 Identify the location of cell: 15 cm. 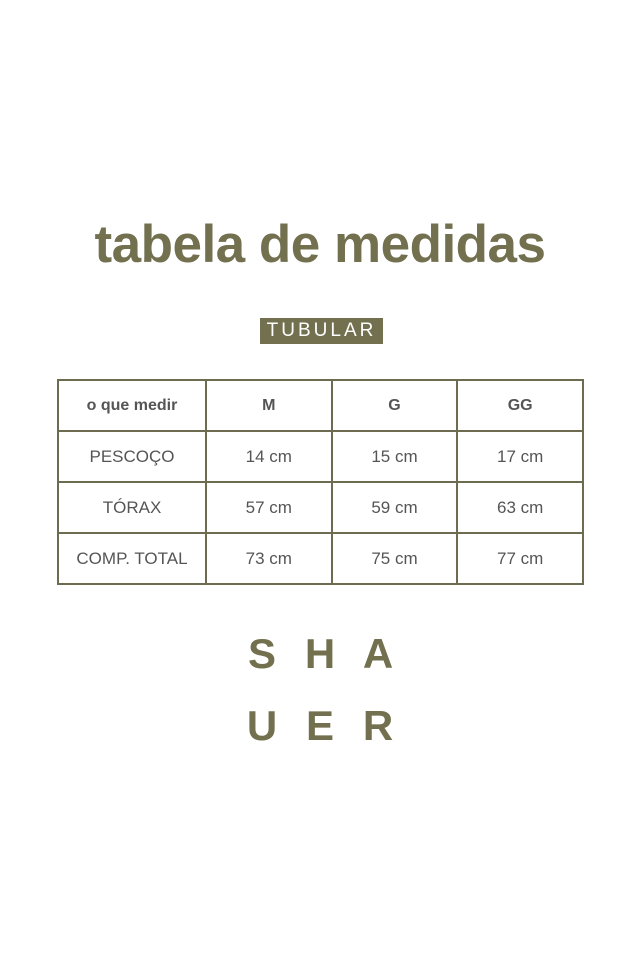
(394, 456).